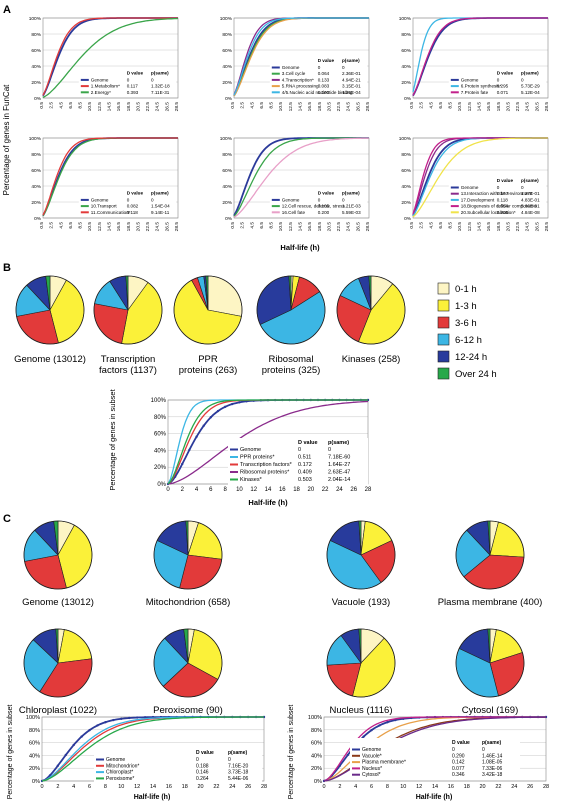 The width and height of the screenshot is (564, 803). Describe the element at coordinates (160, 86) in the screenshot. I see `legend-p-value: 1.32E-18` at that location.